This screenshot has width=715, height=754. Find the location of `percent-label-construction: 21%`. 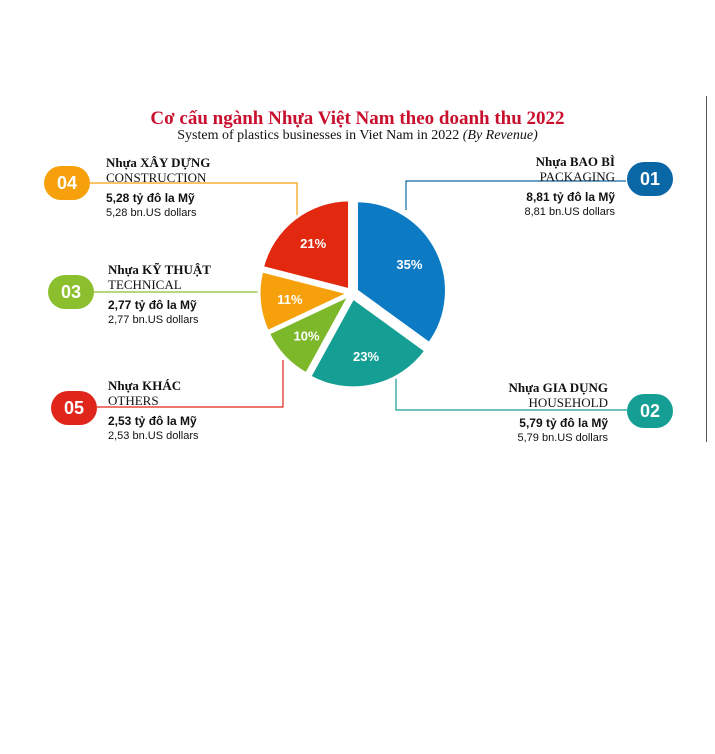

percent-label-construction: 21% is located at coordinates (313, 243).